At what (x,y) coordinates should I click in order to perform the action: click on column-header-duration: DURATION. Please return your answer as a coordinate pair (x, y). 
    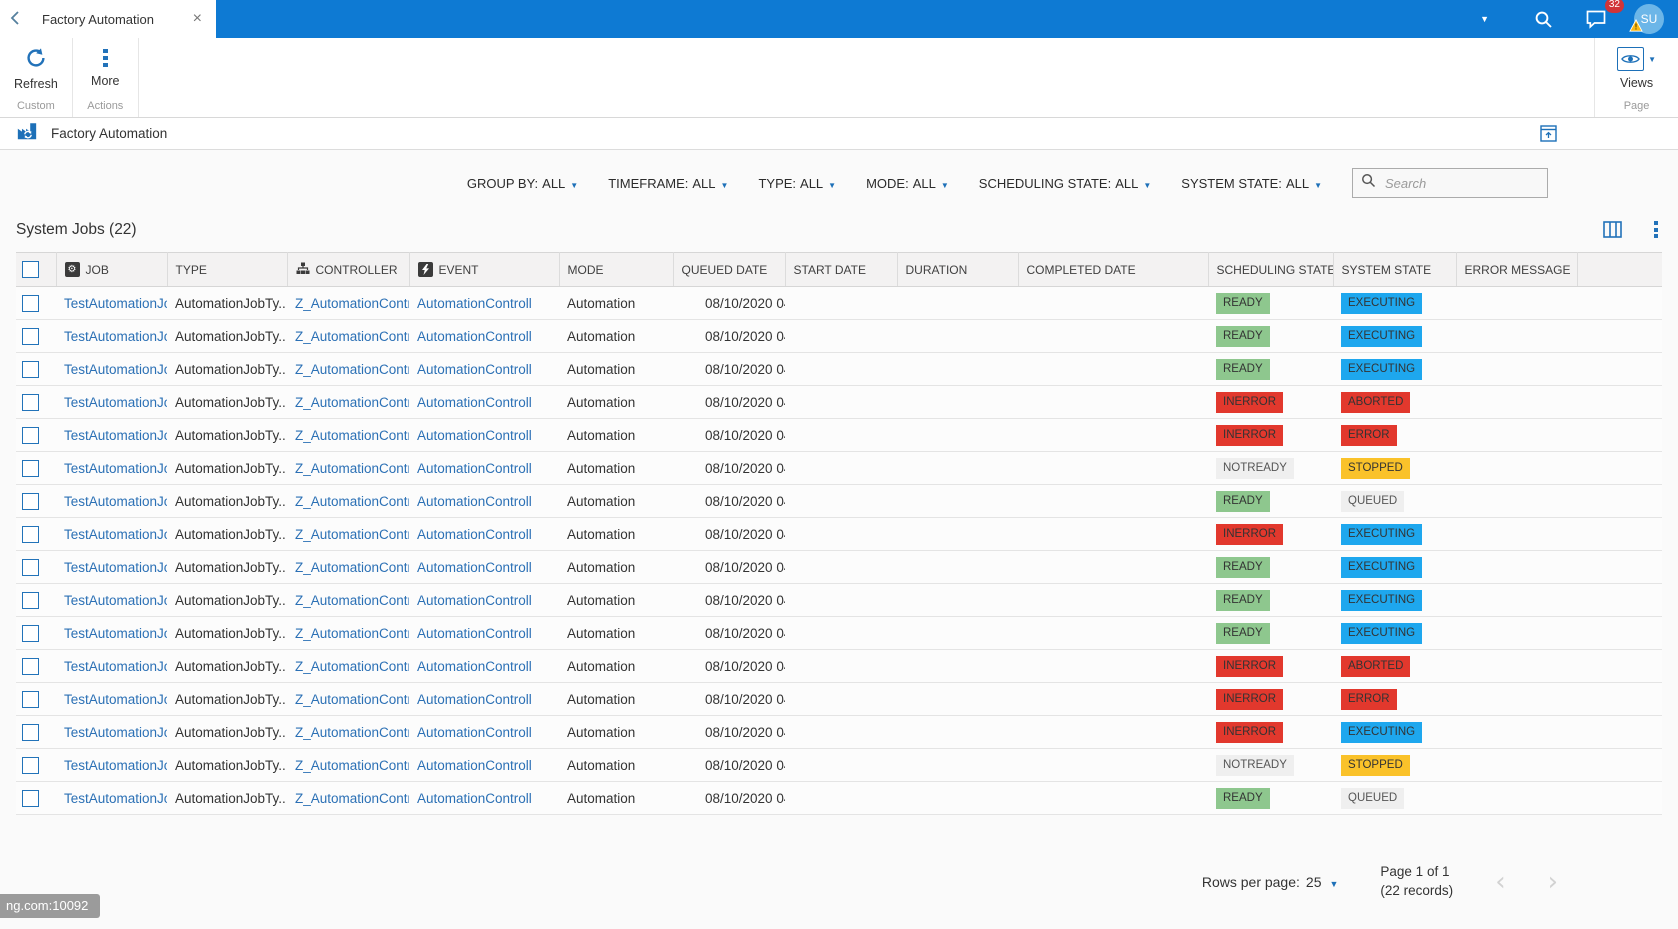
    Looking at the image, I should click on (958, 269).